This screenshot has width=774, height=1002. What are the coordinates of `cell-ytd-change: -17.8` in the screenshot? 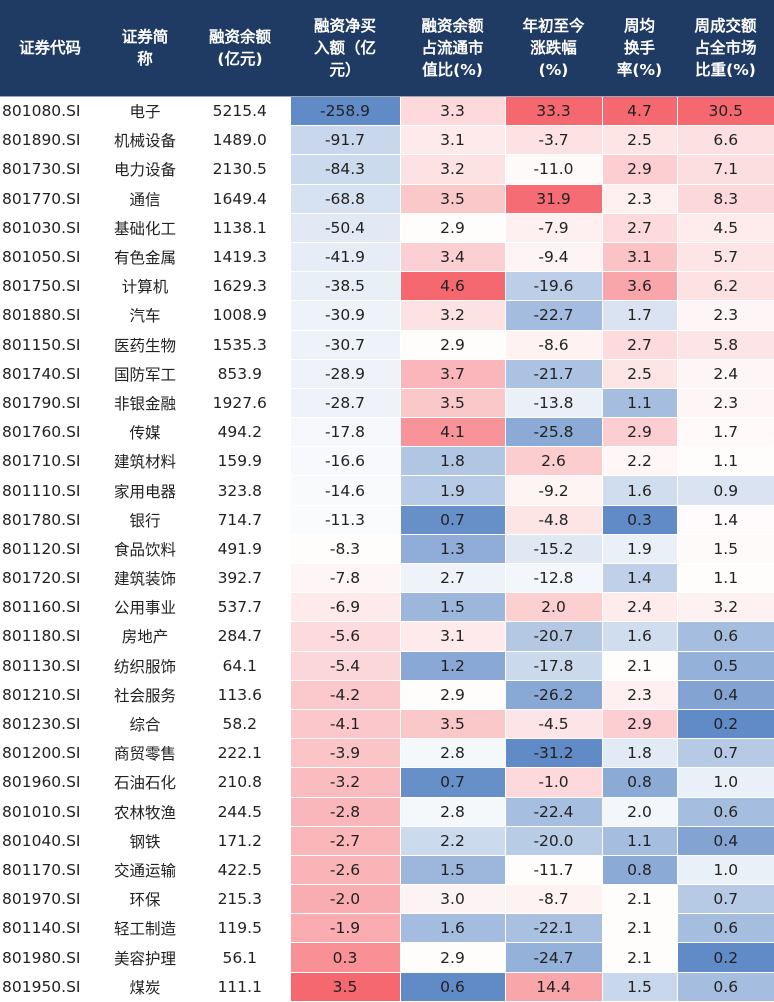 It's located at (553, 666).